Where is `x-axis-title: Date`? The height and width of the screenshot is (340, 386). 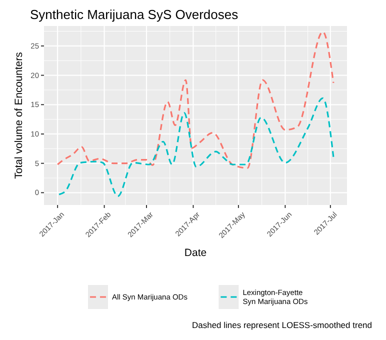 x-axis-title: Date is located at coordinates (195, 253).